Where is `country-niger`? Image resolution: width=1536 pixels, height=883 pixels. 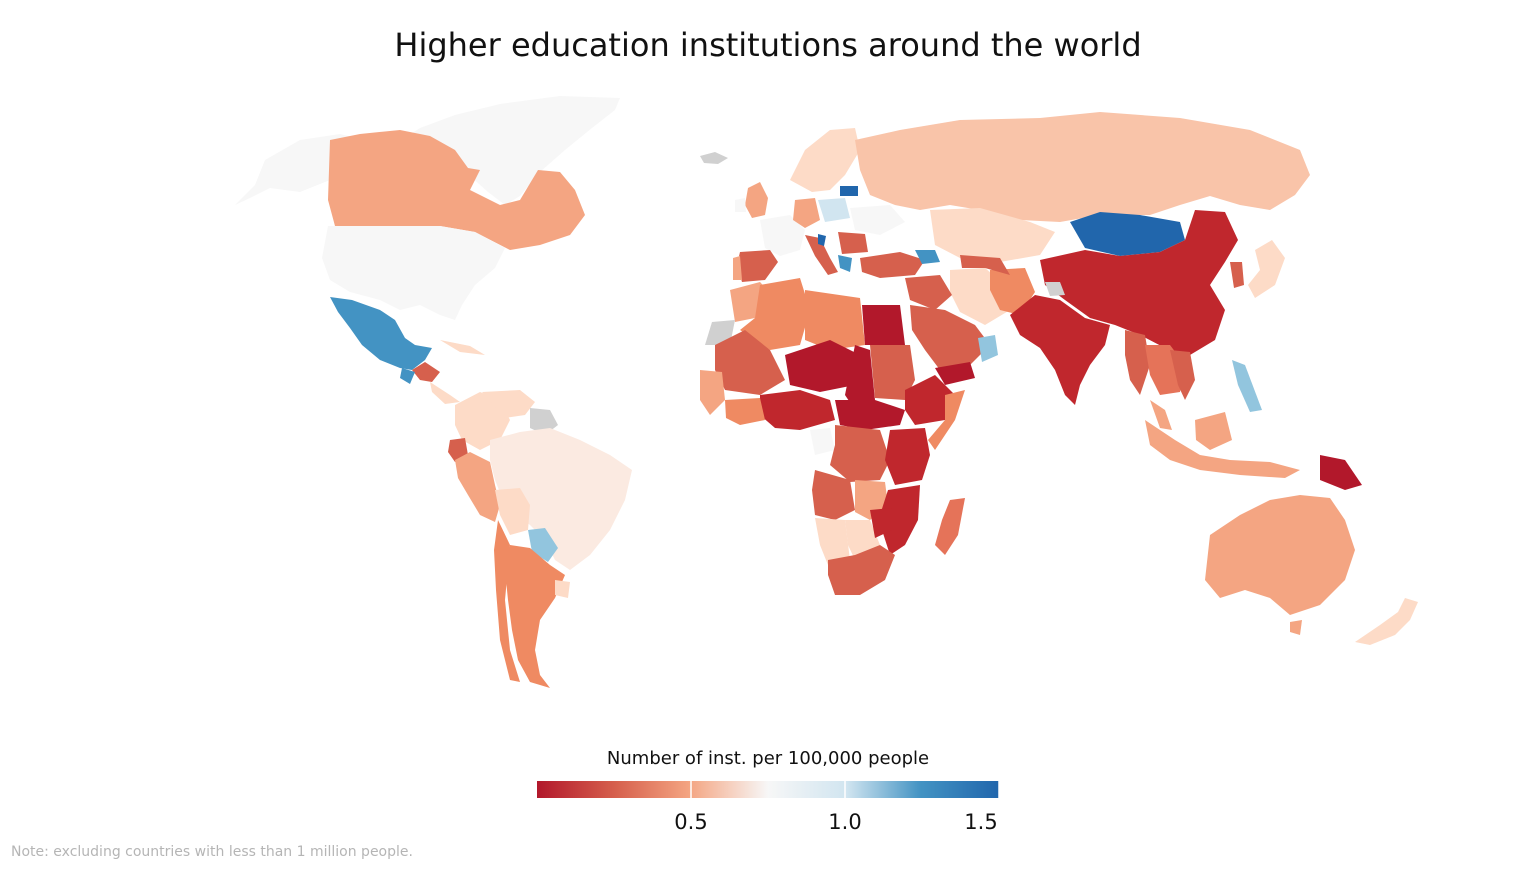 country-niger is located at coordinates (822, 366).